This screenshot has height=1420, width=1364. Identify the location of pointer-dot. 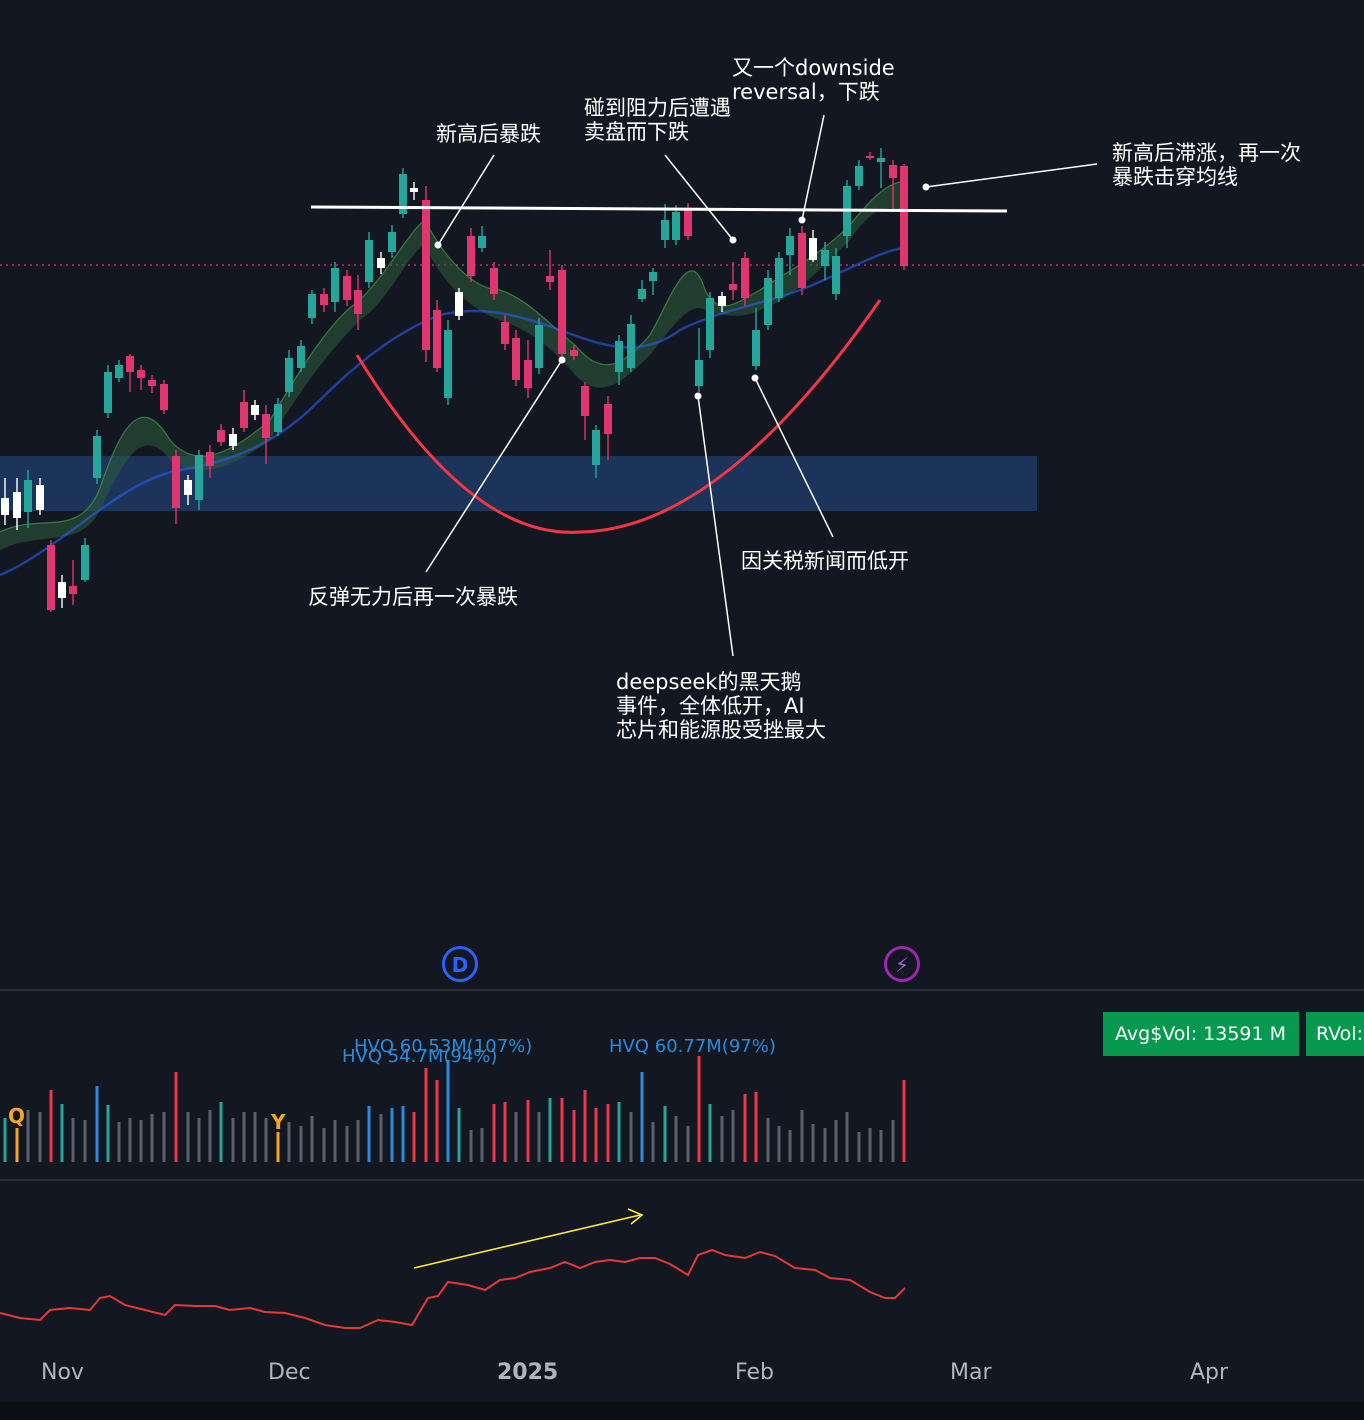
(733, 240).